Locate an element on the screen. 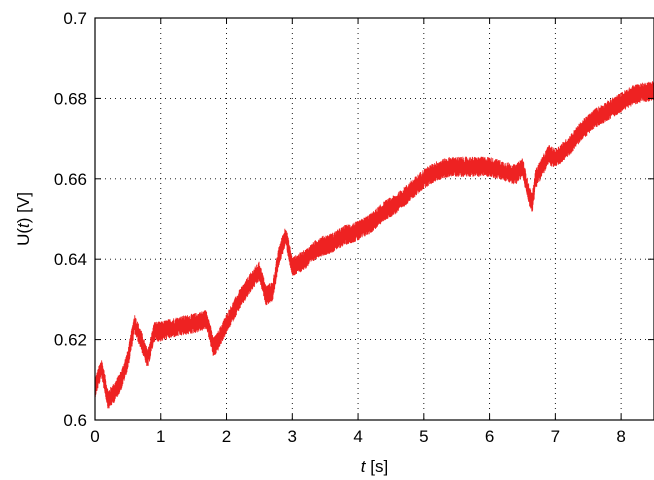 This screenshot has width=654, height=480. x-tick-labels: 0 1 2 3 4 5 6 7 8 is located at coordinates (358, 436).